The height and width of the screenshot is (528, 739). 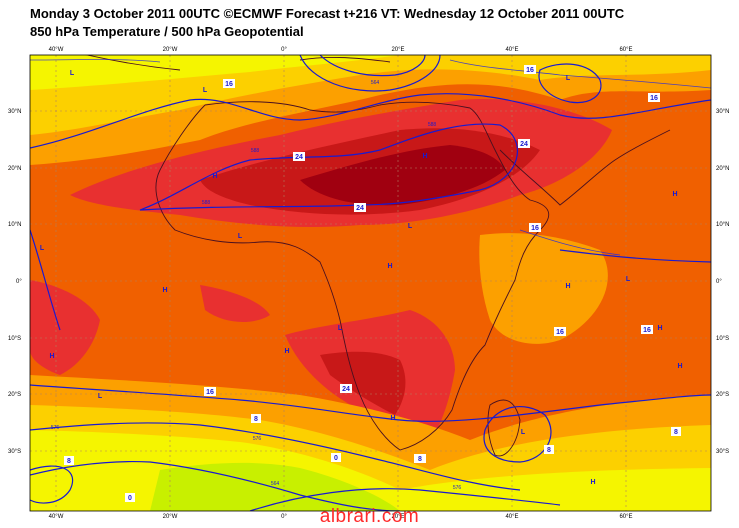 What do you see at coordinates (14, 169) in the screenshot?
I see `lat-label: 20°N` at bounding box center [14, 169].